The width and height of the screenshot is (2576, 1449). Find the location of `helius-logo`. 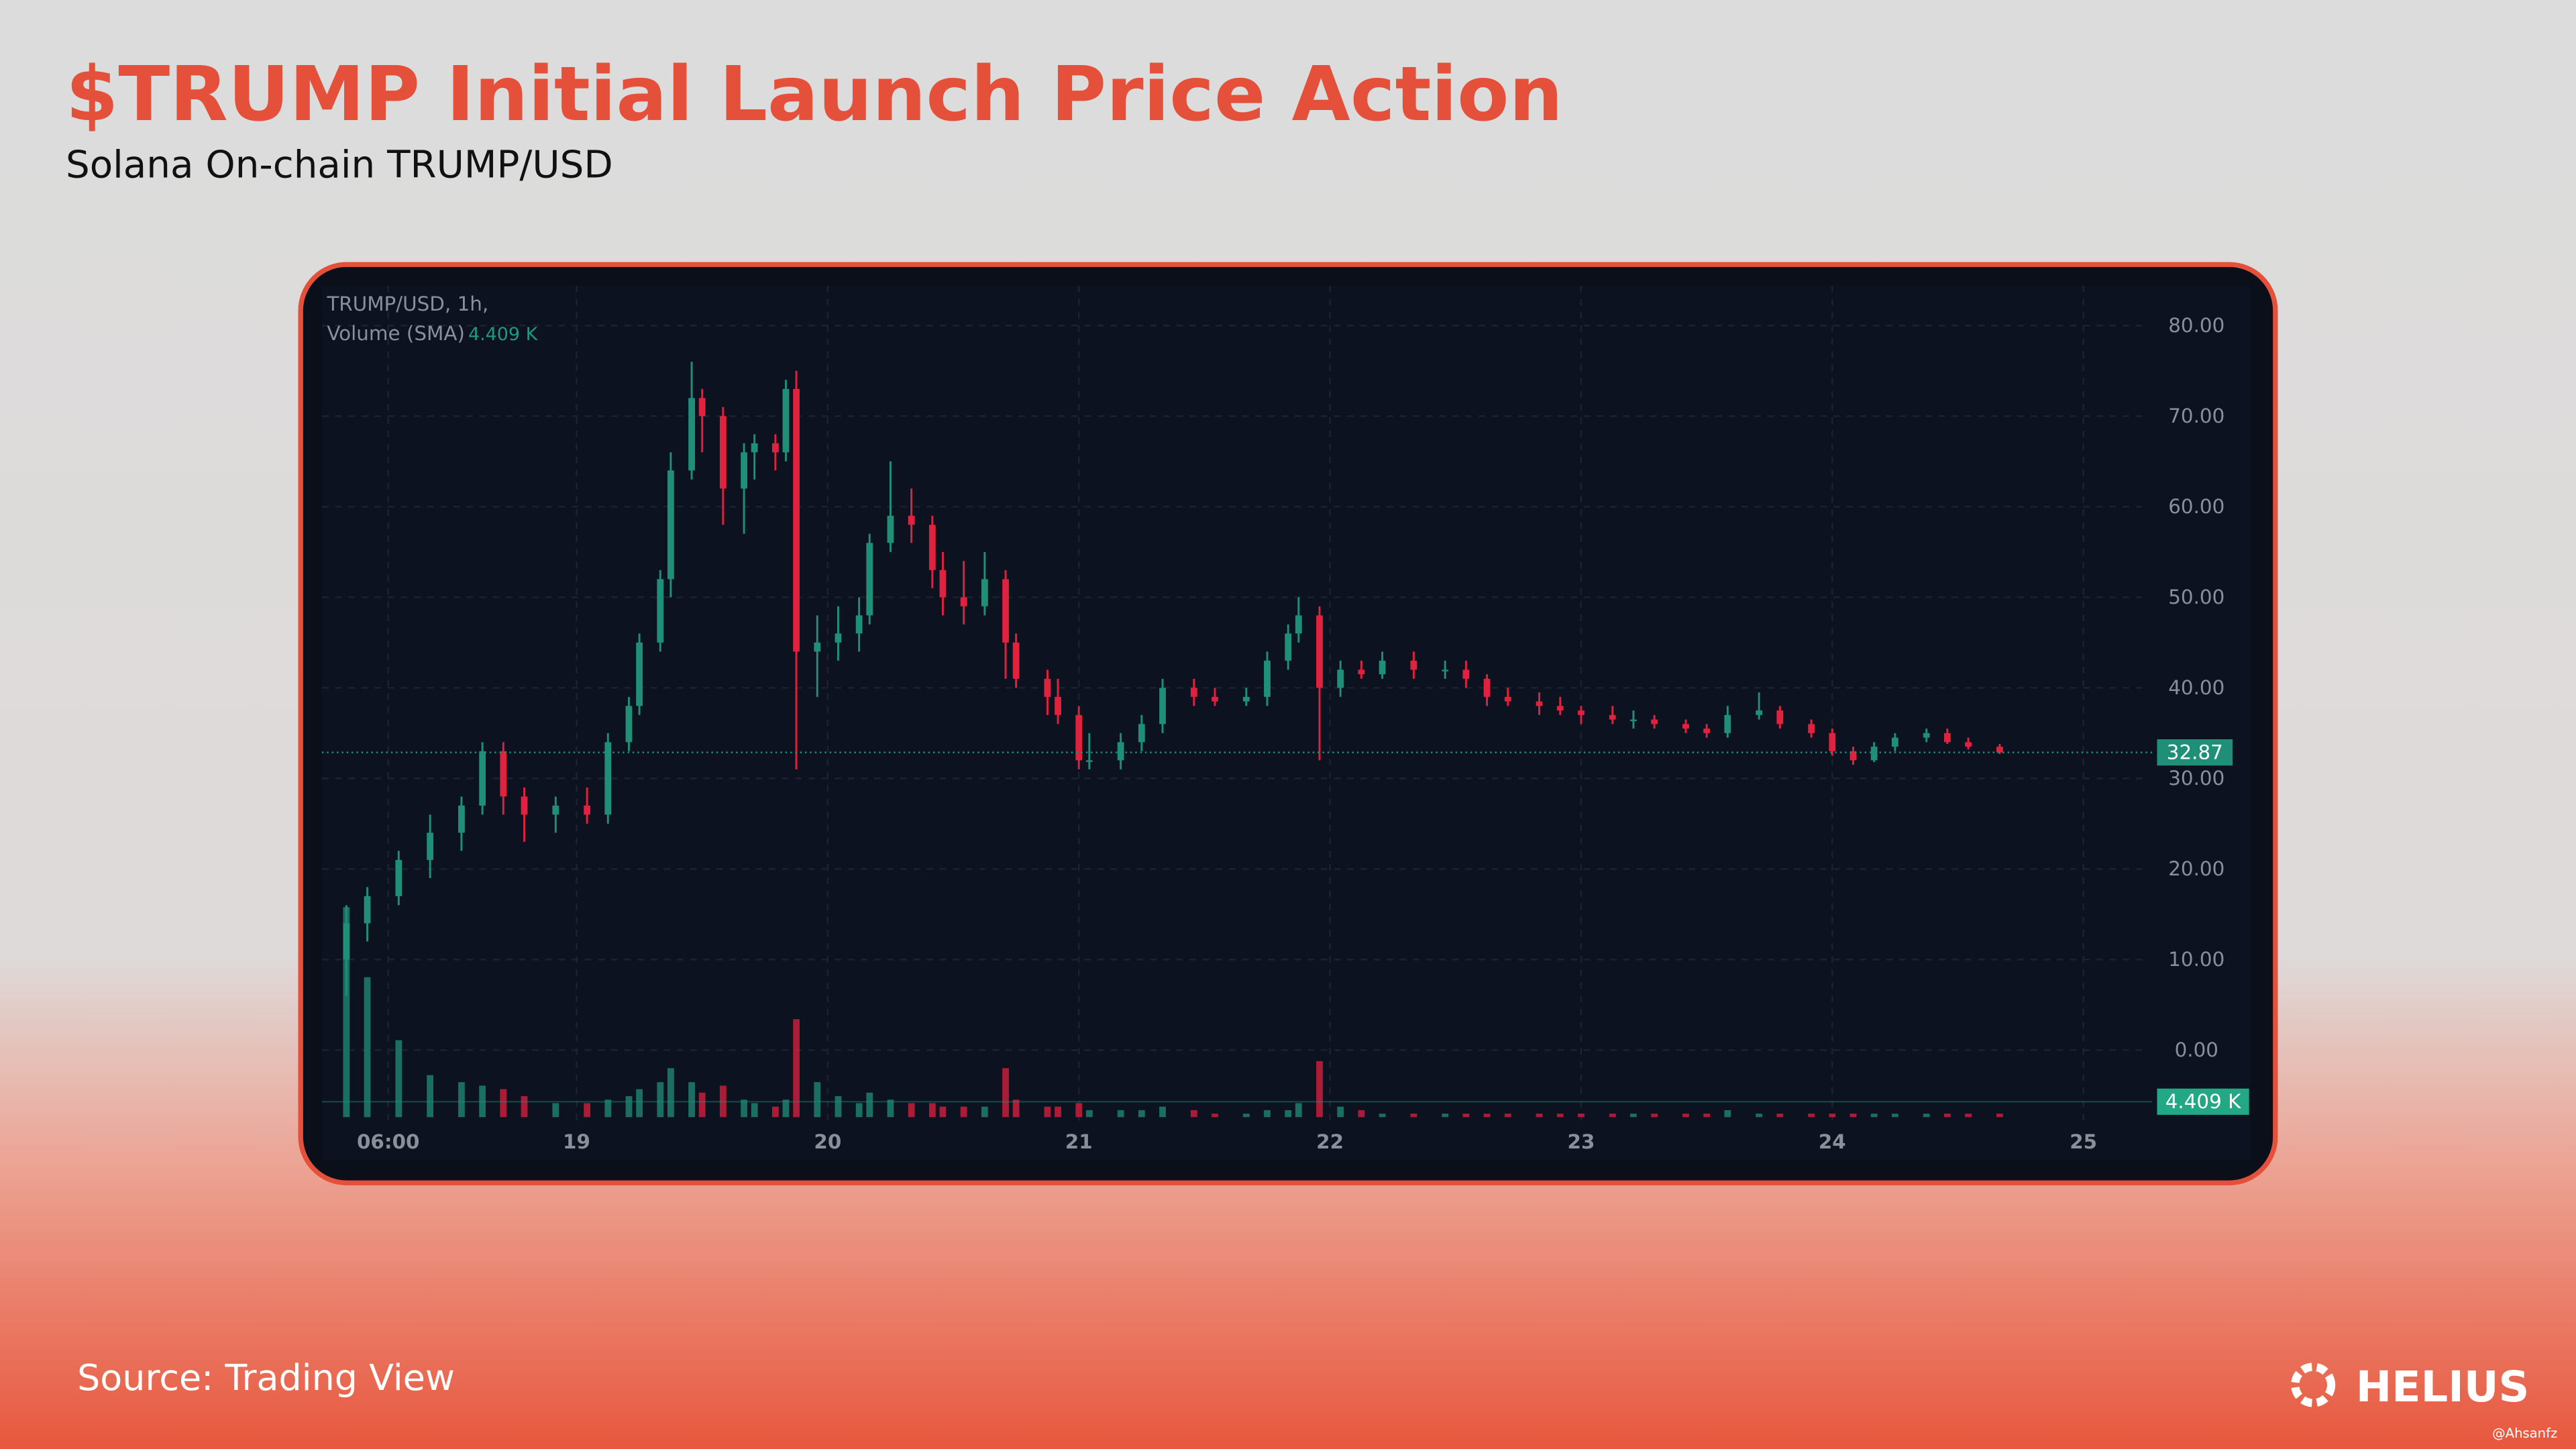

helius-logo is located at coordinates (2313, 1384).